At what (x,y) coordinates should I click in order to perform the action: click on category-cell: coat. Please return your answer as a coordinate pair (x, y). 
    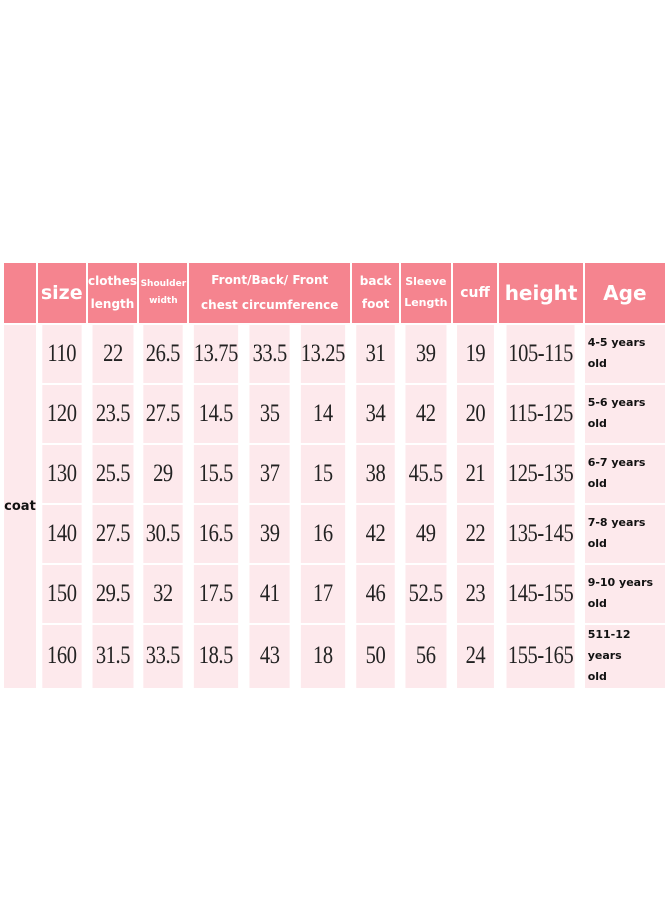
    Looking at the image, I should click on (20, 506).